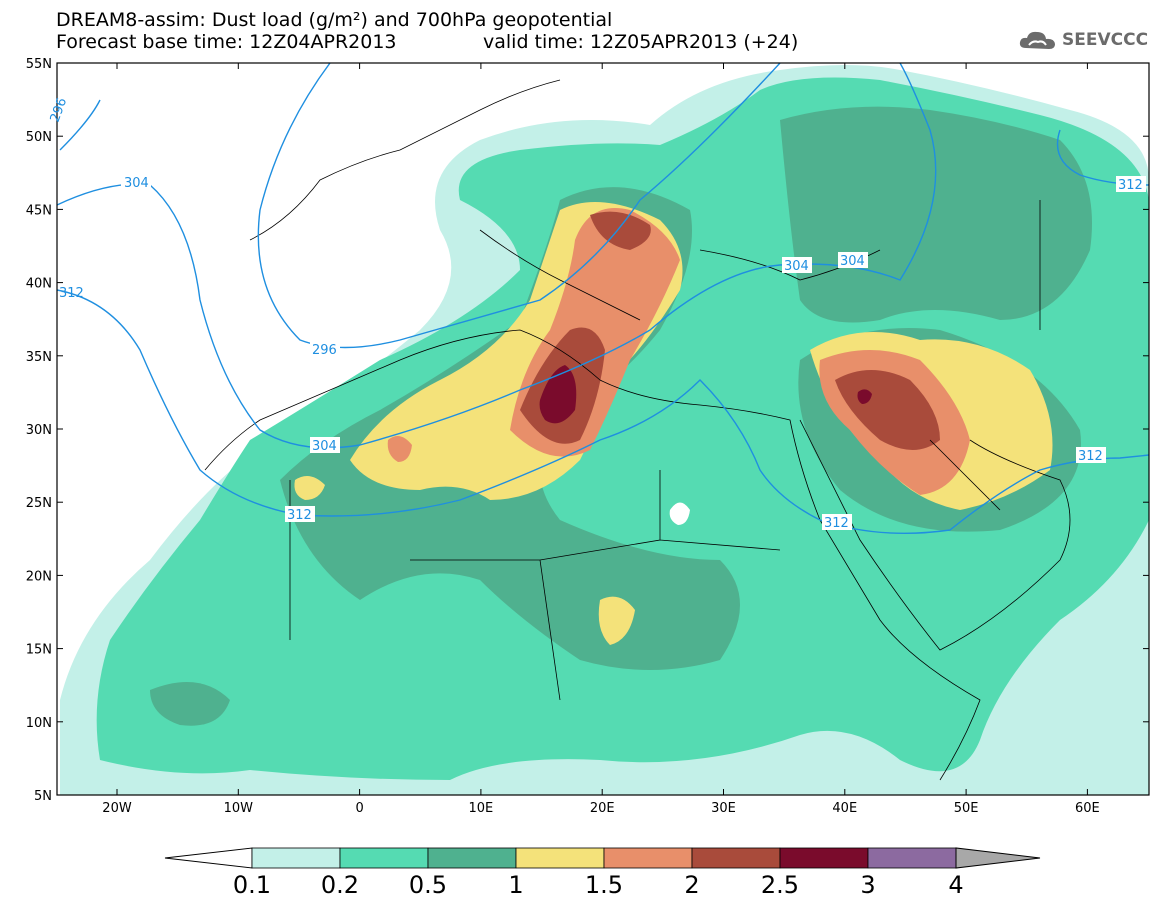  What do you see at coordinates (39, 64) in the screenshot?
I see `lat-label: 55N` at bounding box center [39, 64].